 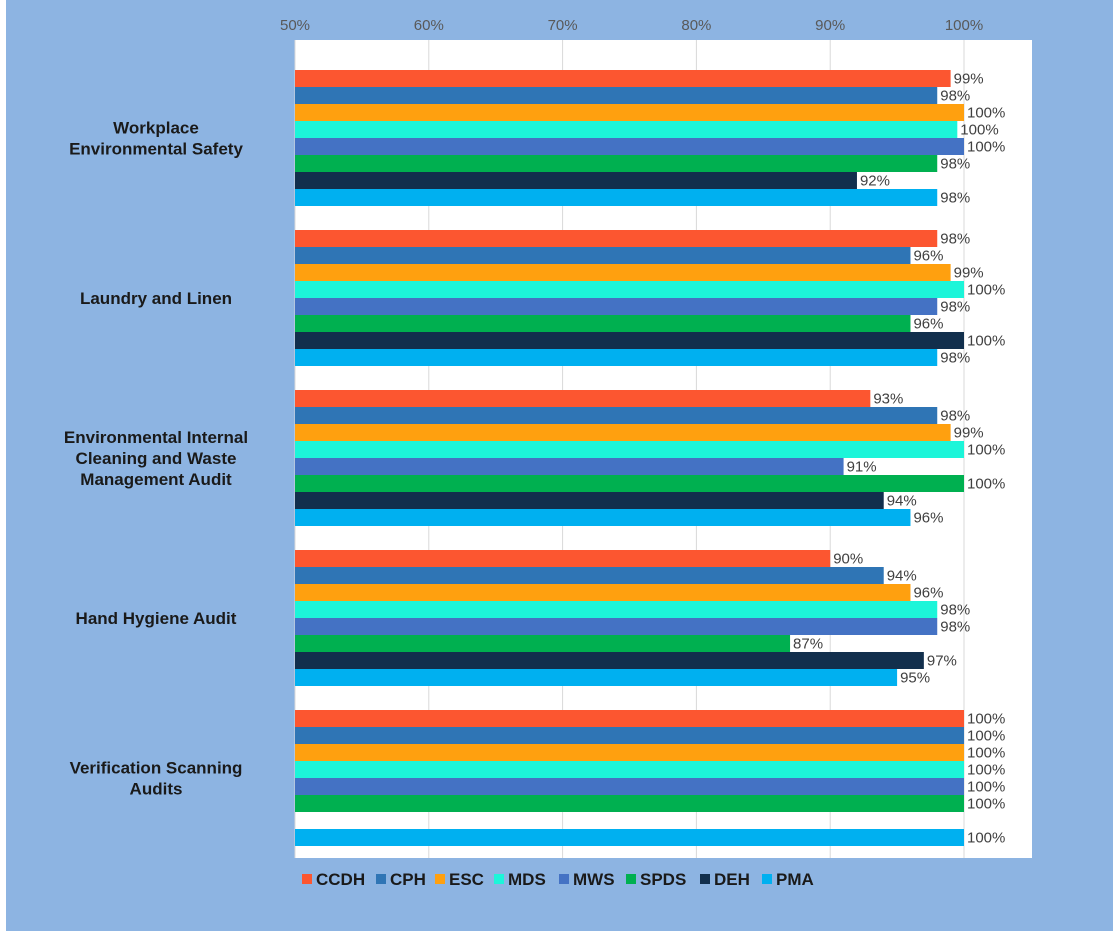 What do you see at coordinates (696, 25) in the screenshot?
I see `x-tick-label: 80%` at bounding box center [696, 25].